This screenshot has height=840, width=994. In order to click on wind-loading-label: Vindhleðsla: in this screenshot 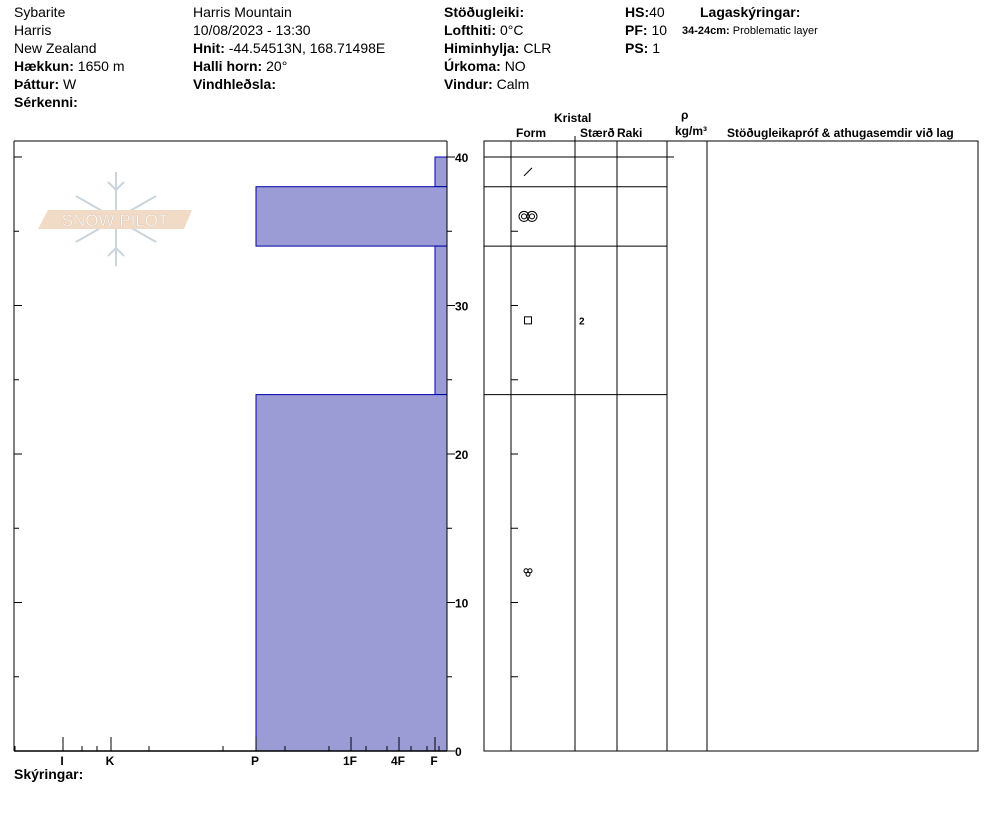, I will do `click(234, 84)`.